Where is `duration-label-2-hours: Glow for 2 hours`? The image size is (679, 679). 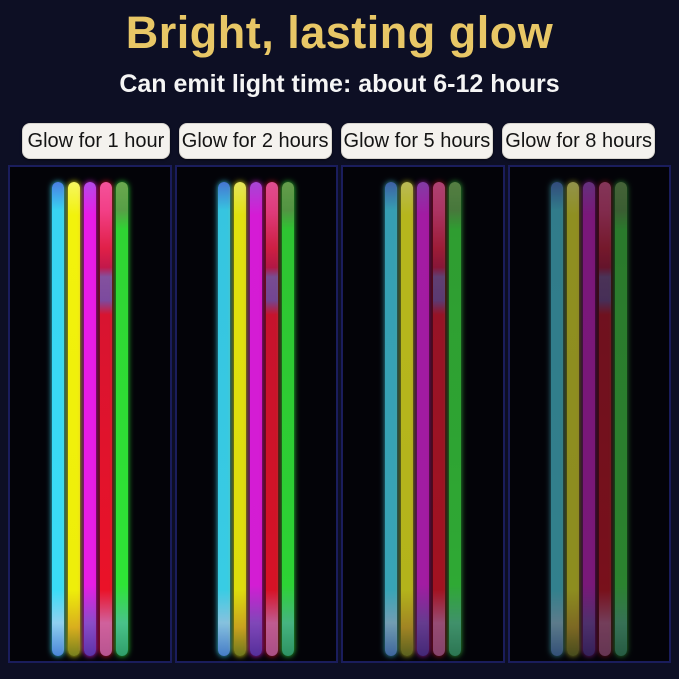 duration-label-2-hours: Glow for 2 hours is located at coordinates (255, 141).